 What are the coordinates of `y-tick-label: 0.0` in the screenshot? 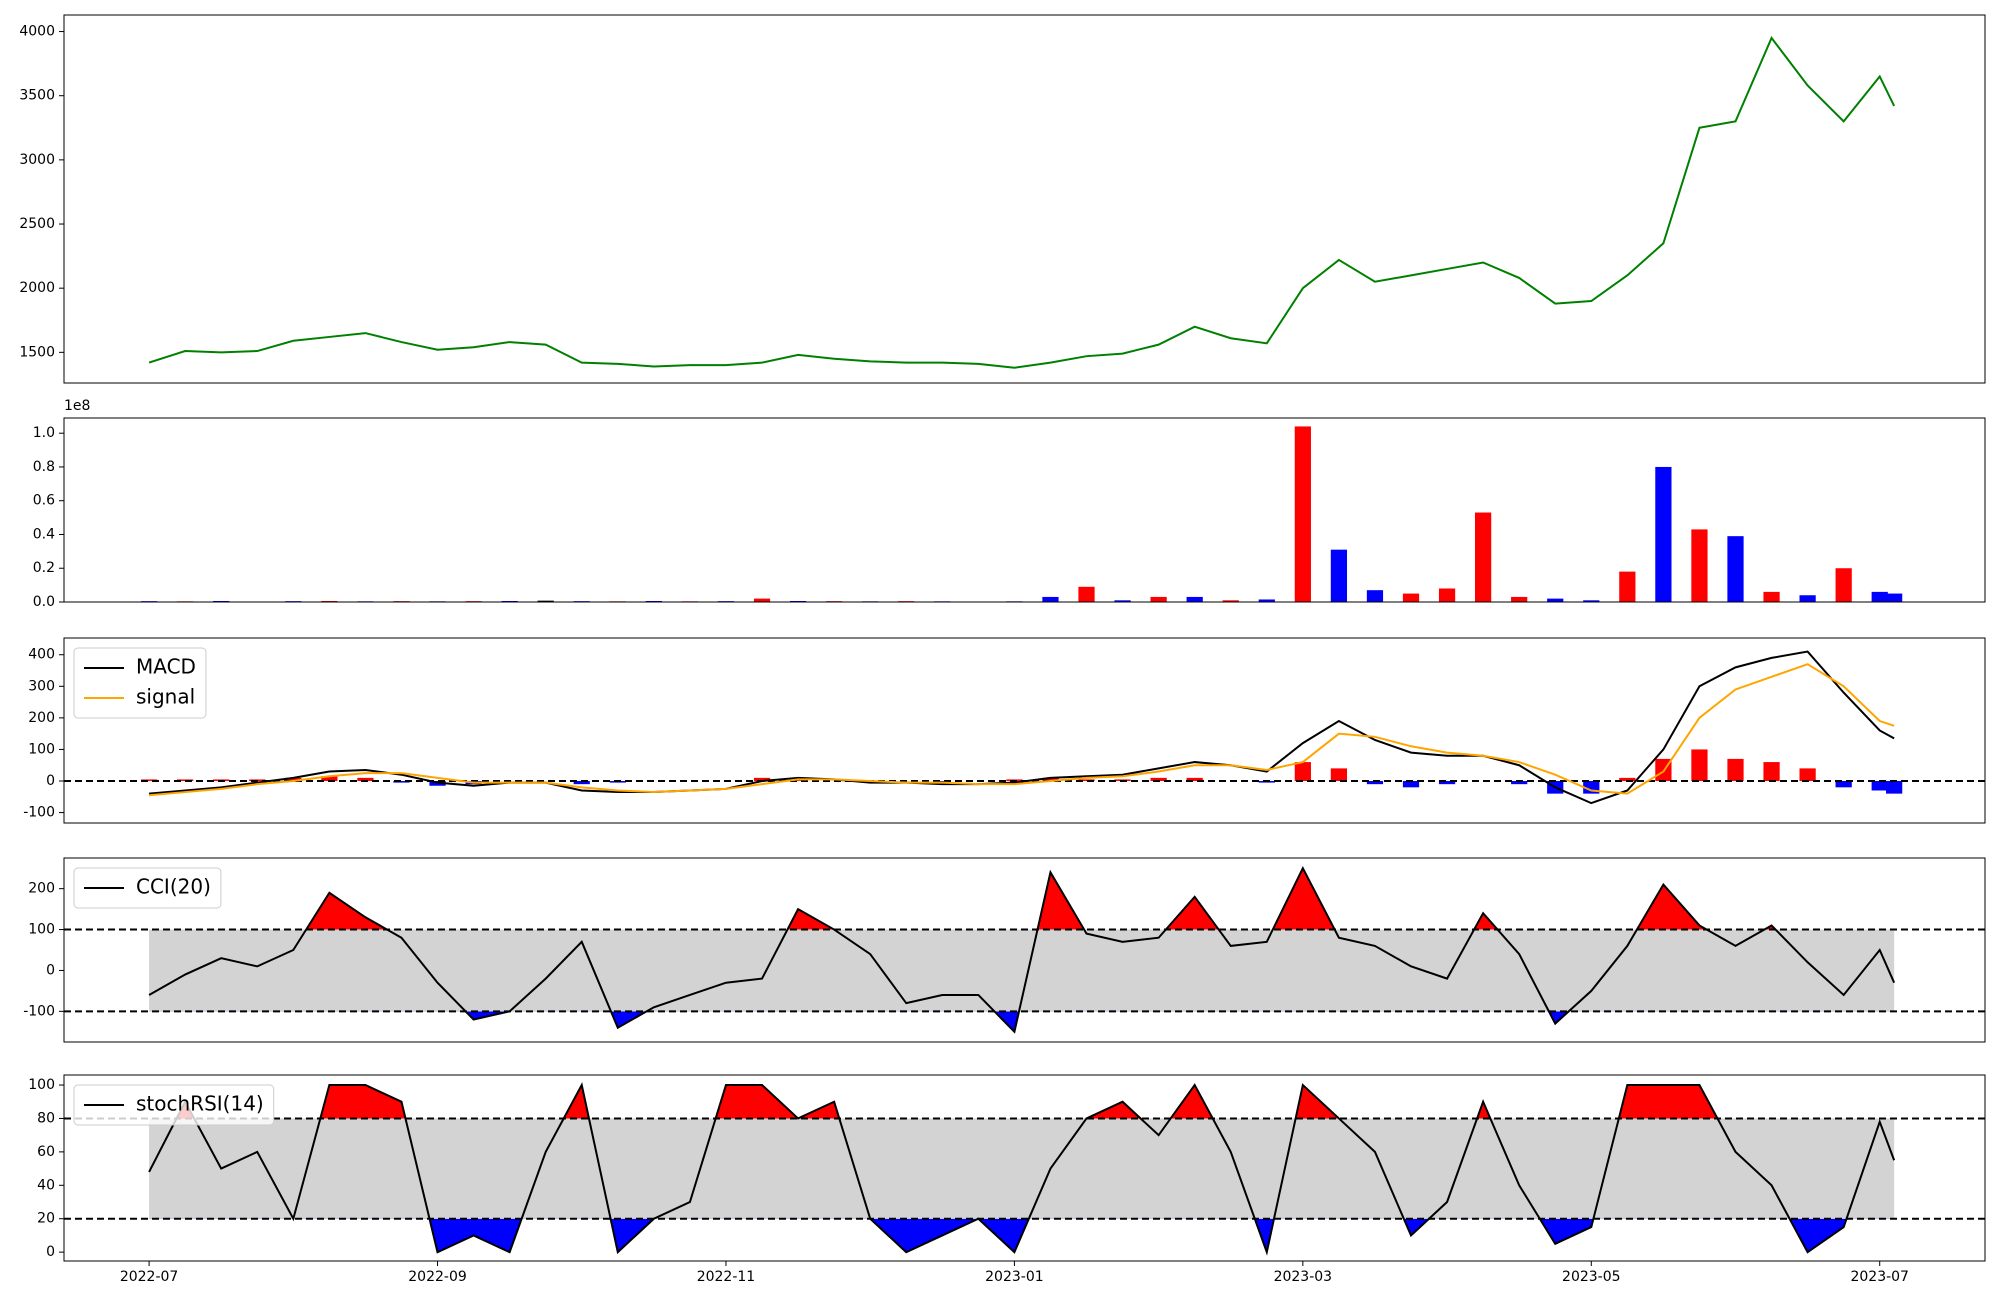 It's located at (44, 602).